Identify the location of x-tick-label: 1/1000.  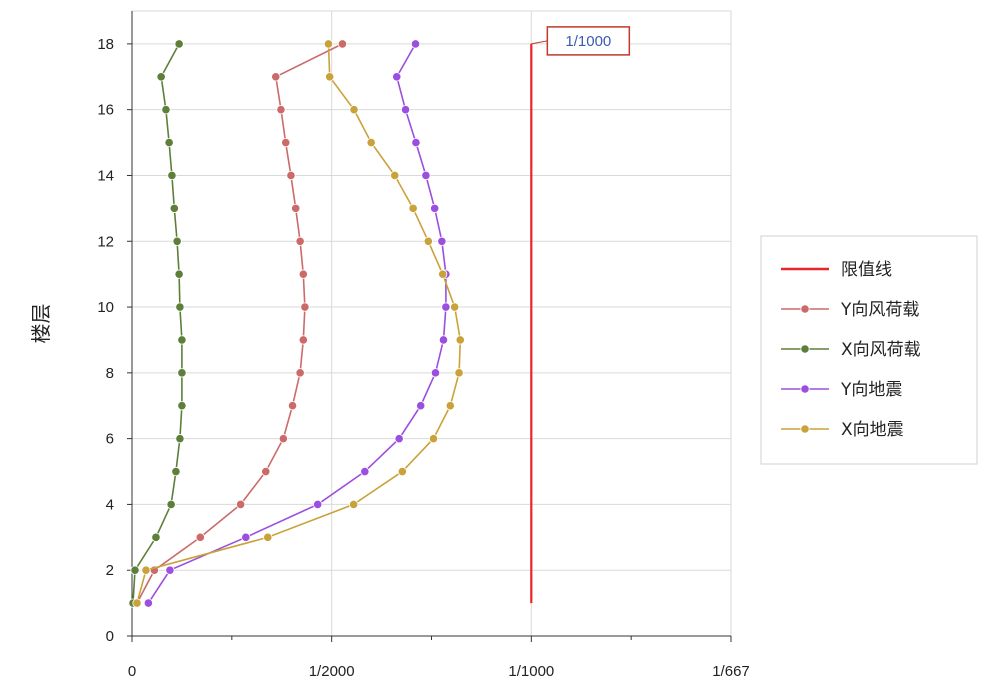
(531, 671).